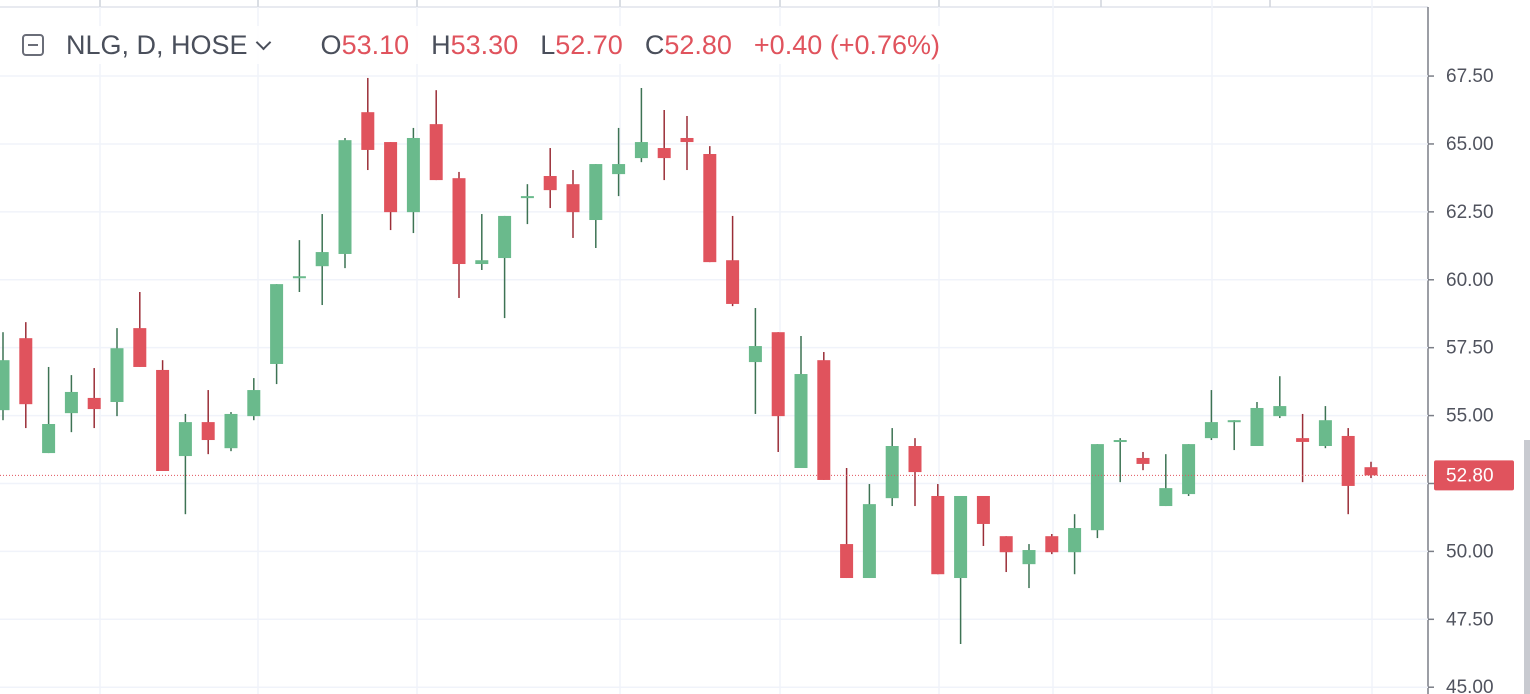 The image size is (1530, 694). I want to click on scrollbar, so click(1527, 567).